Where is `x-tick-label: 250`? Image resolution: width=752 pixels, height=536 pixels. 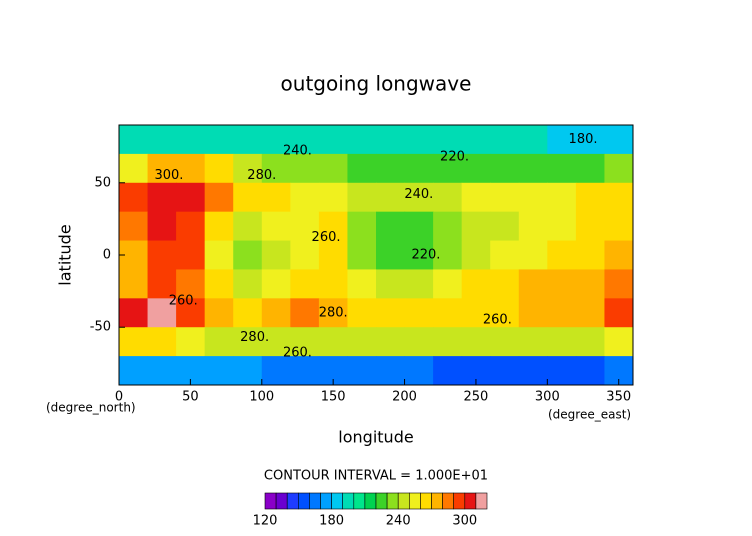
x-tick-label: 250 is located at coordinates (476, 397).